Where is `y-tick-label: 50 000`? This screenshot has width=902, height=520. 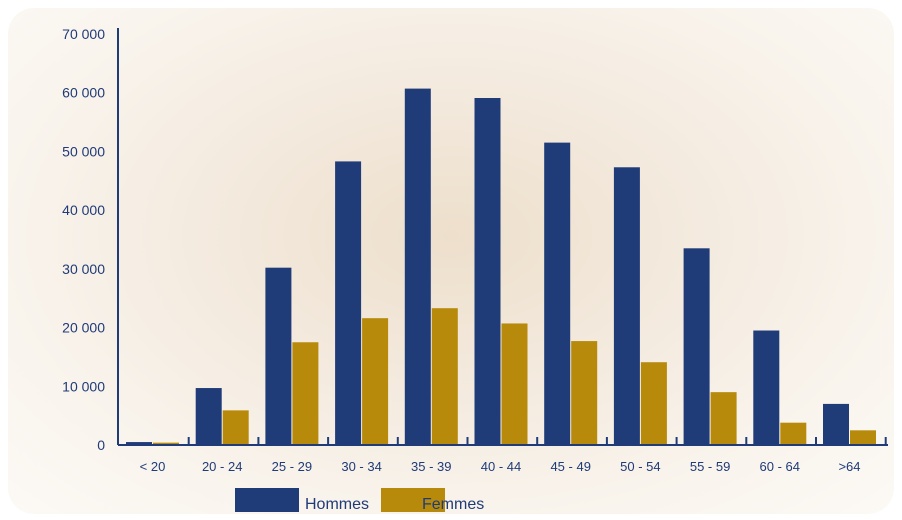 y-tick-label: 50 000 is located at coordinates (83, 151).